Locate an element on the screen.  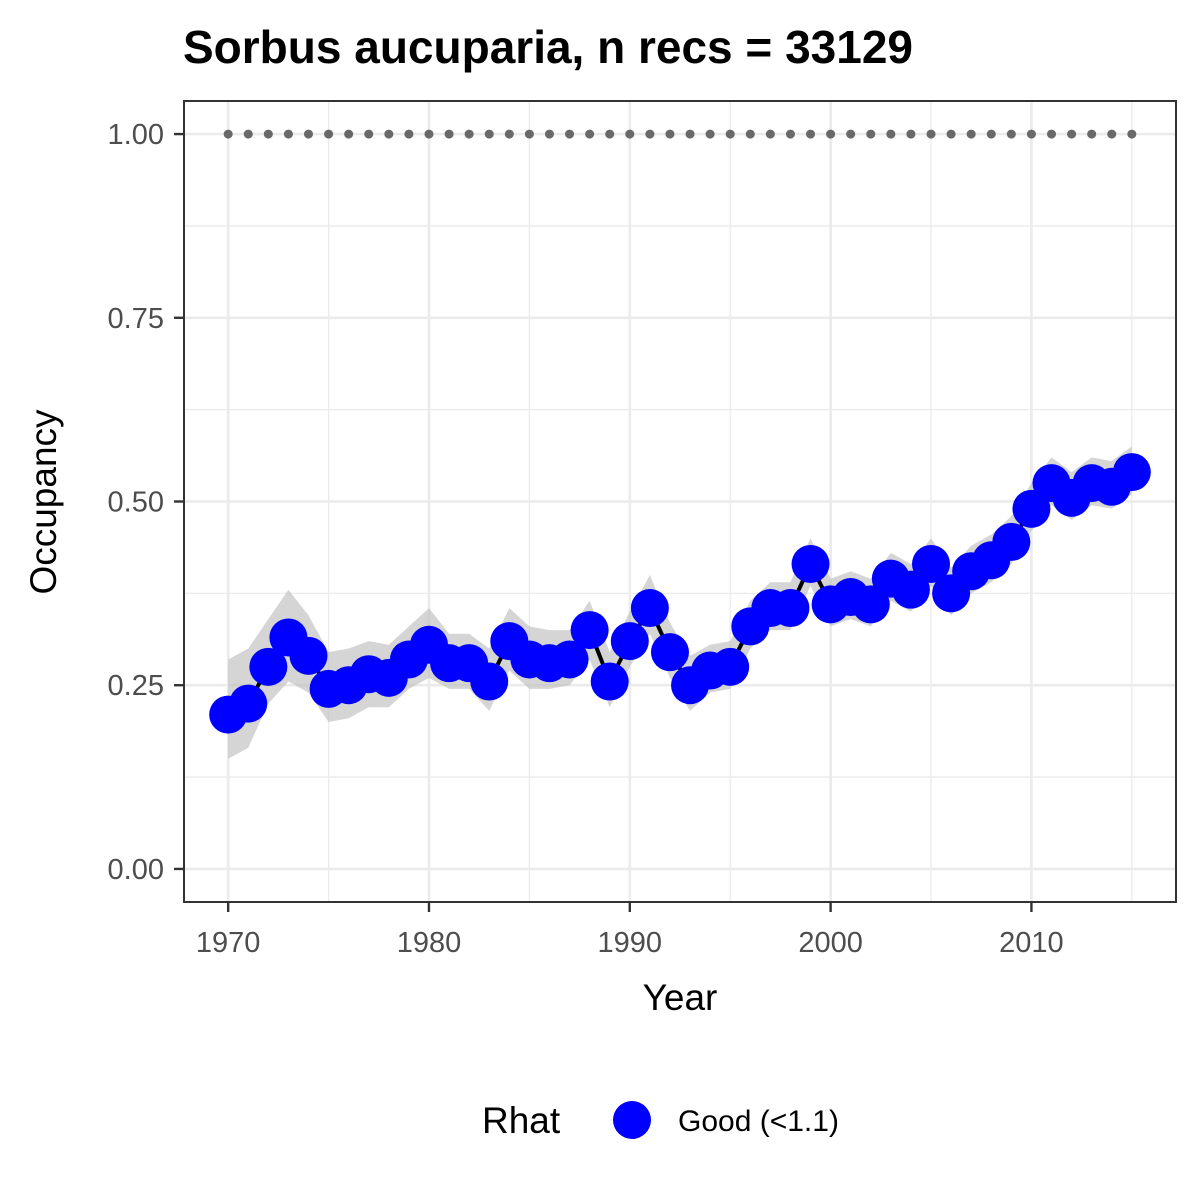
y-tick-label: 0.25 is located at coordinates (136, 686).